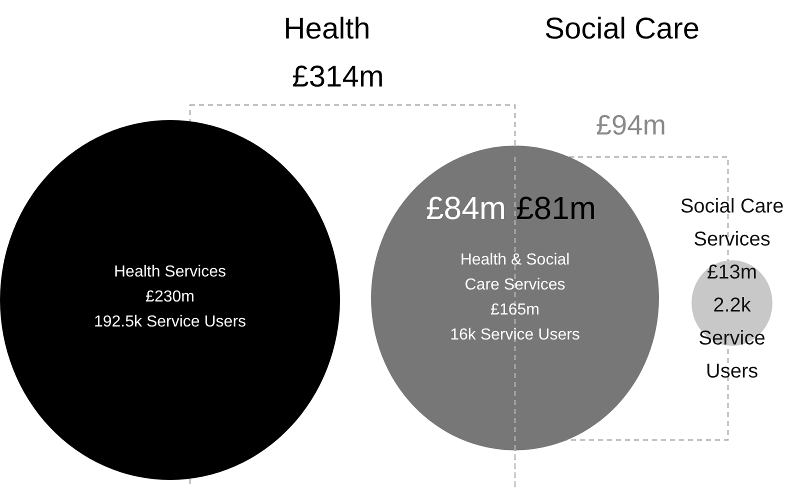 Image resolution: width=786 pixels, height=487 pixels. Describe the element at coordinates (515, 272) in the screenshot. I see `category-label: Health & Social Care Services` at that location.